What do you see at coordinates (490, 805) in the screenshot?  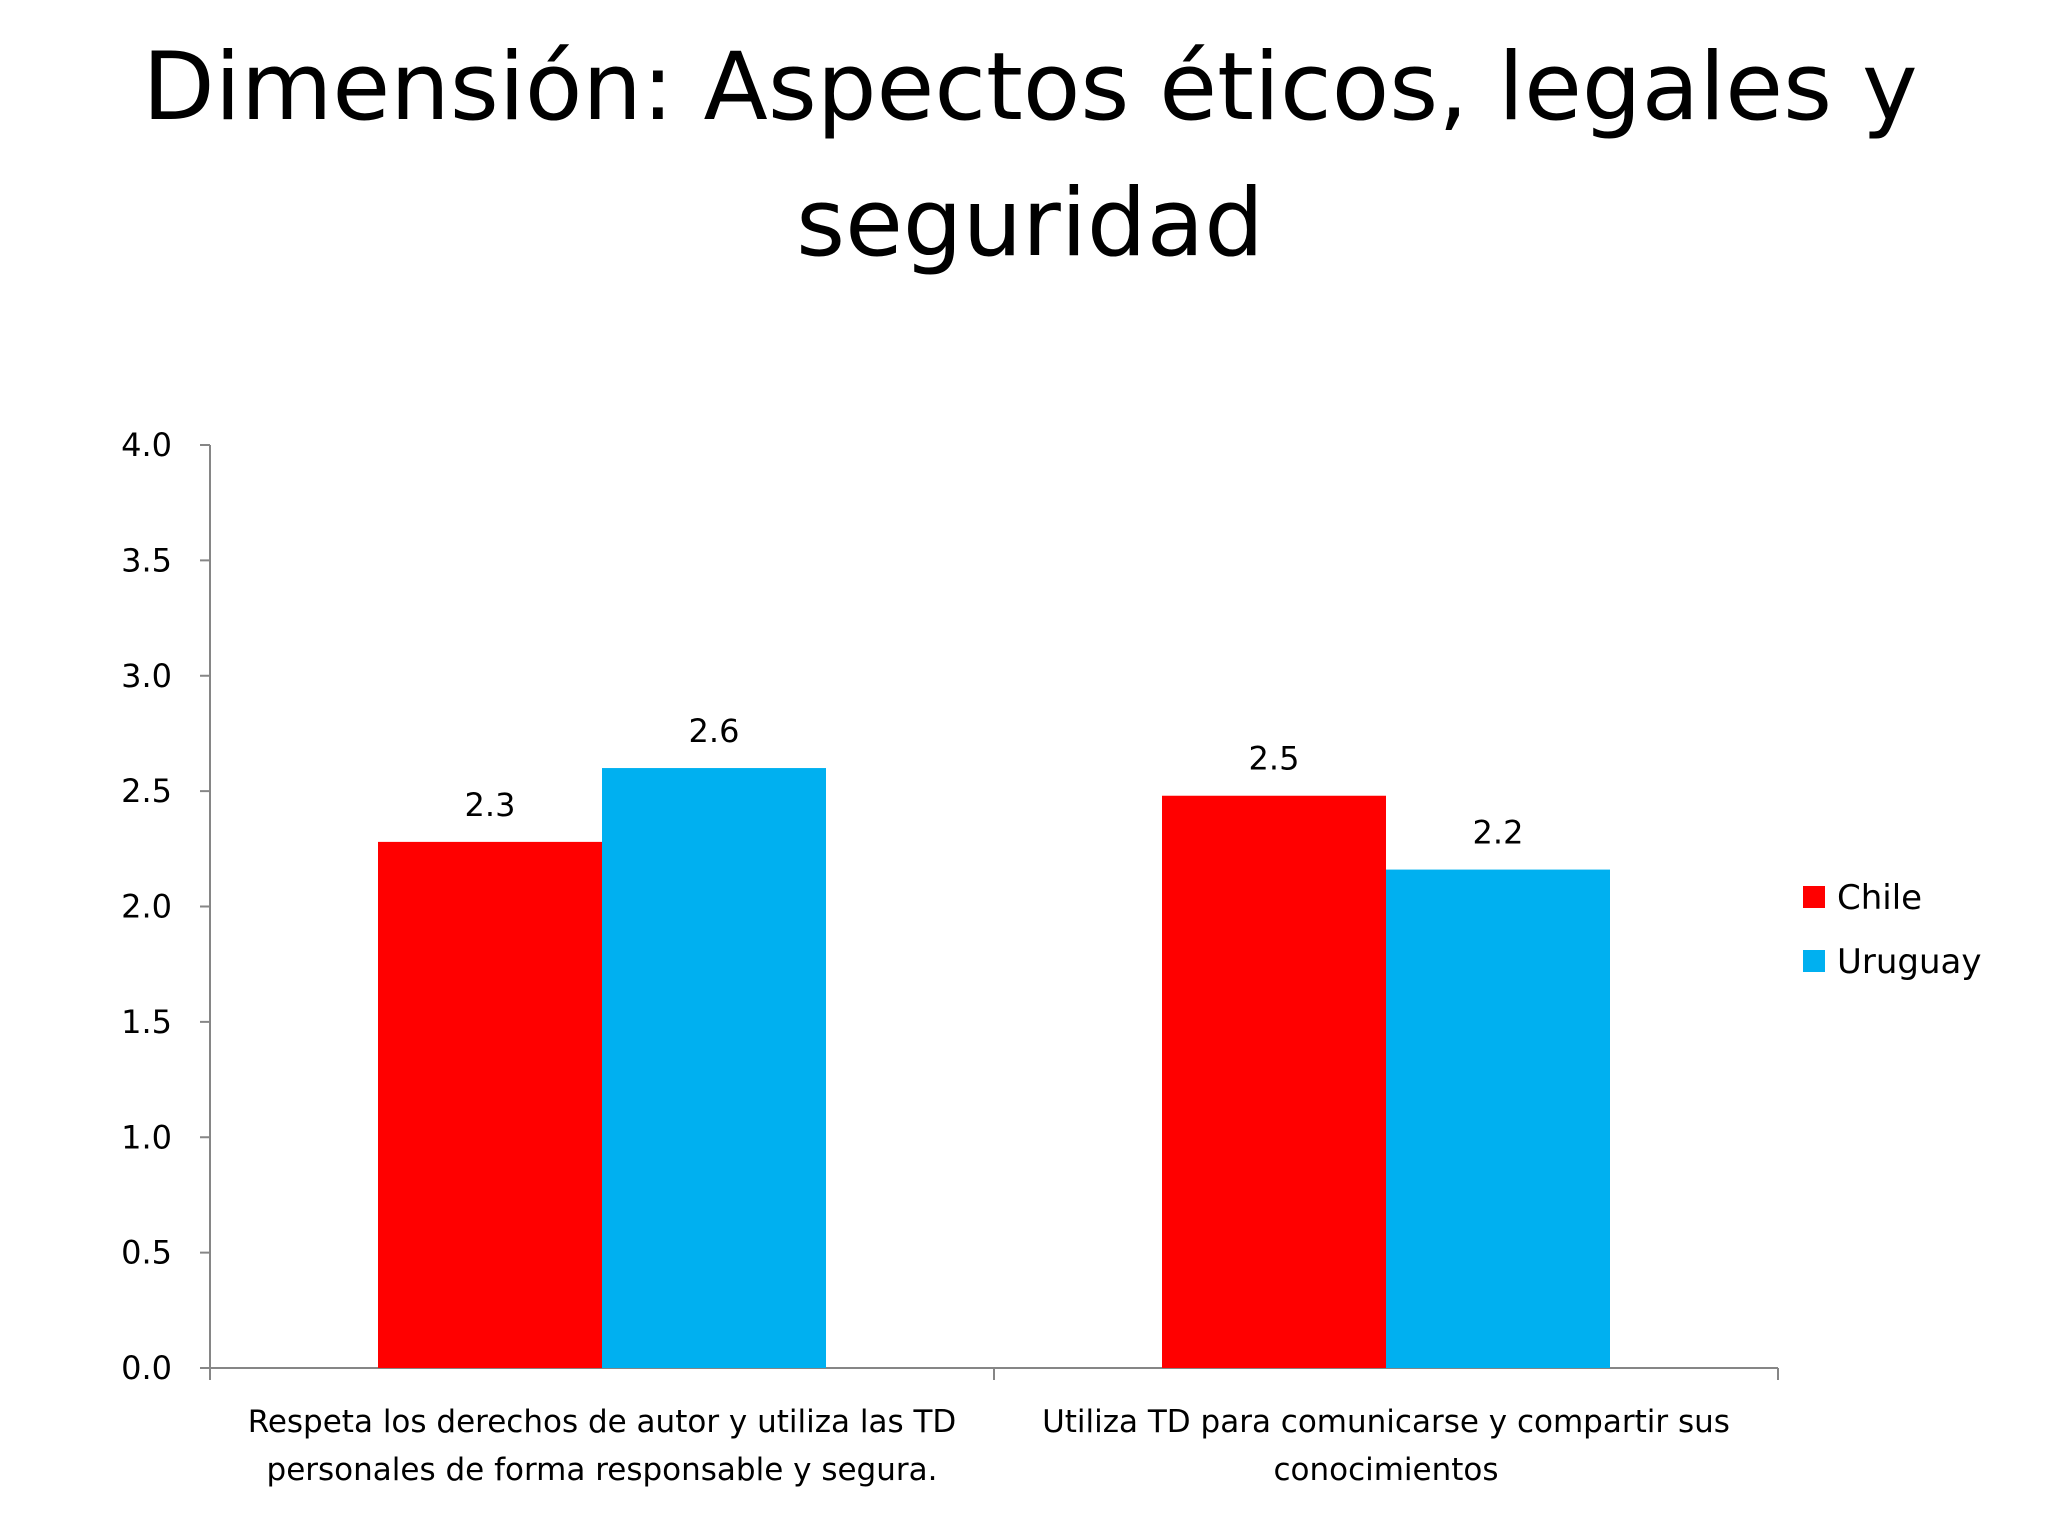 I see `data-label-chile-1: 2.3` at bounding box center [490, 805].